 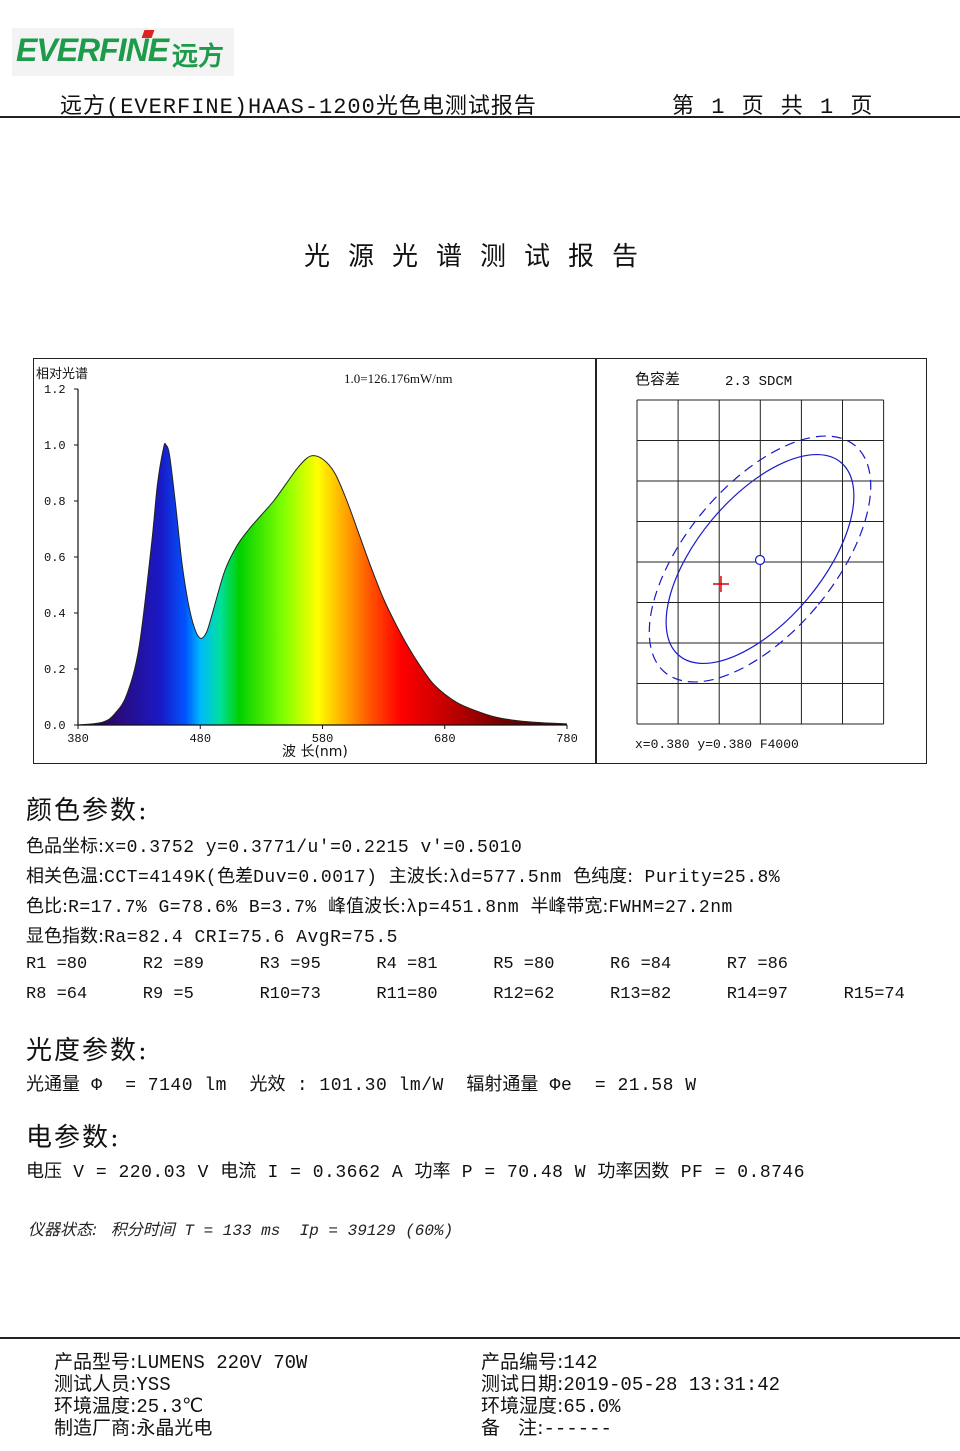 I want to click on footer-manufacturer: 制造厂商:永晶光电, so click(x=133, y=1426).